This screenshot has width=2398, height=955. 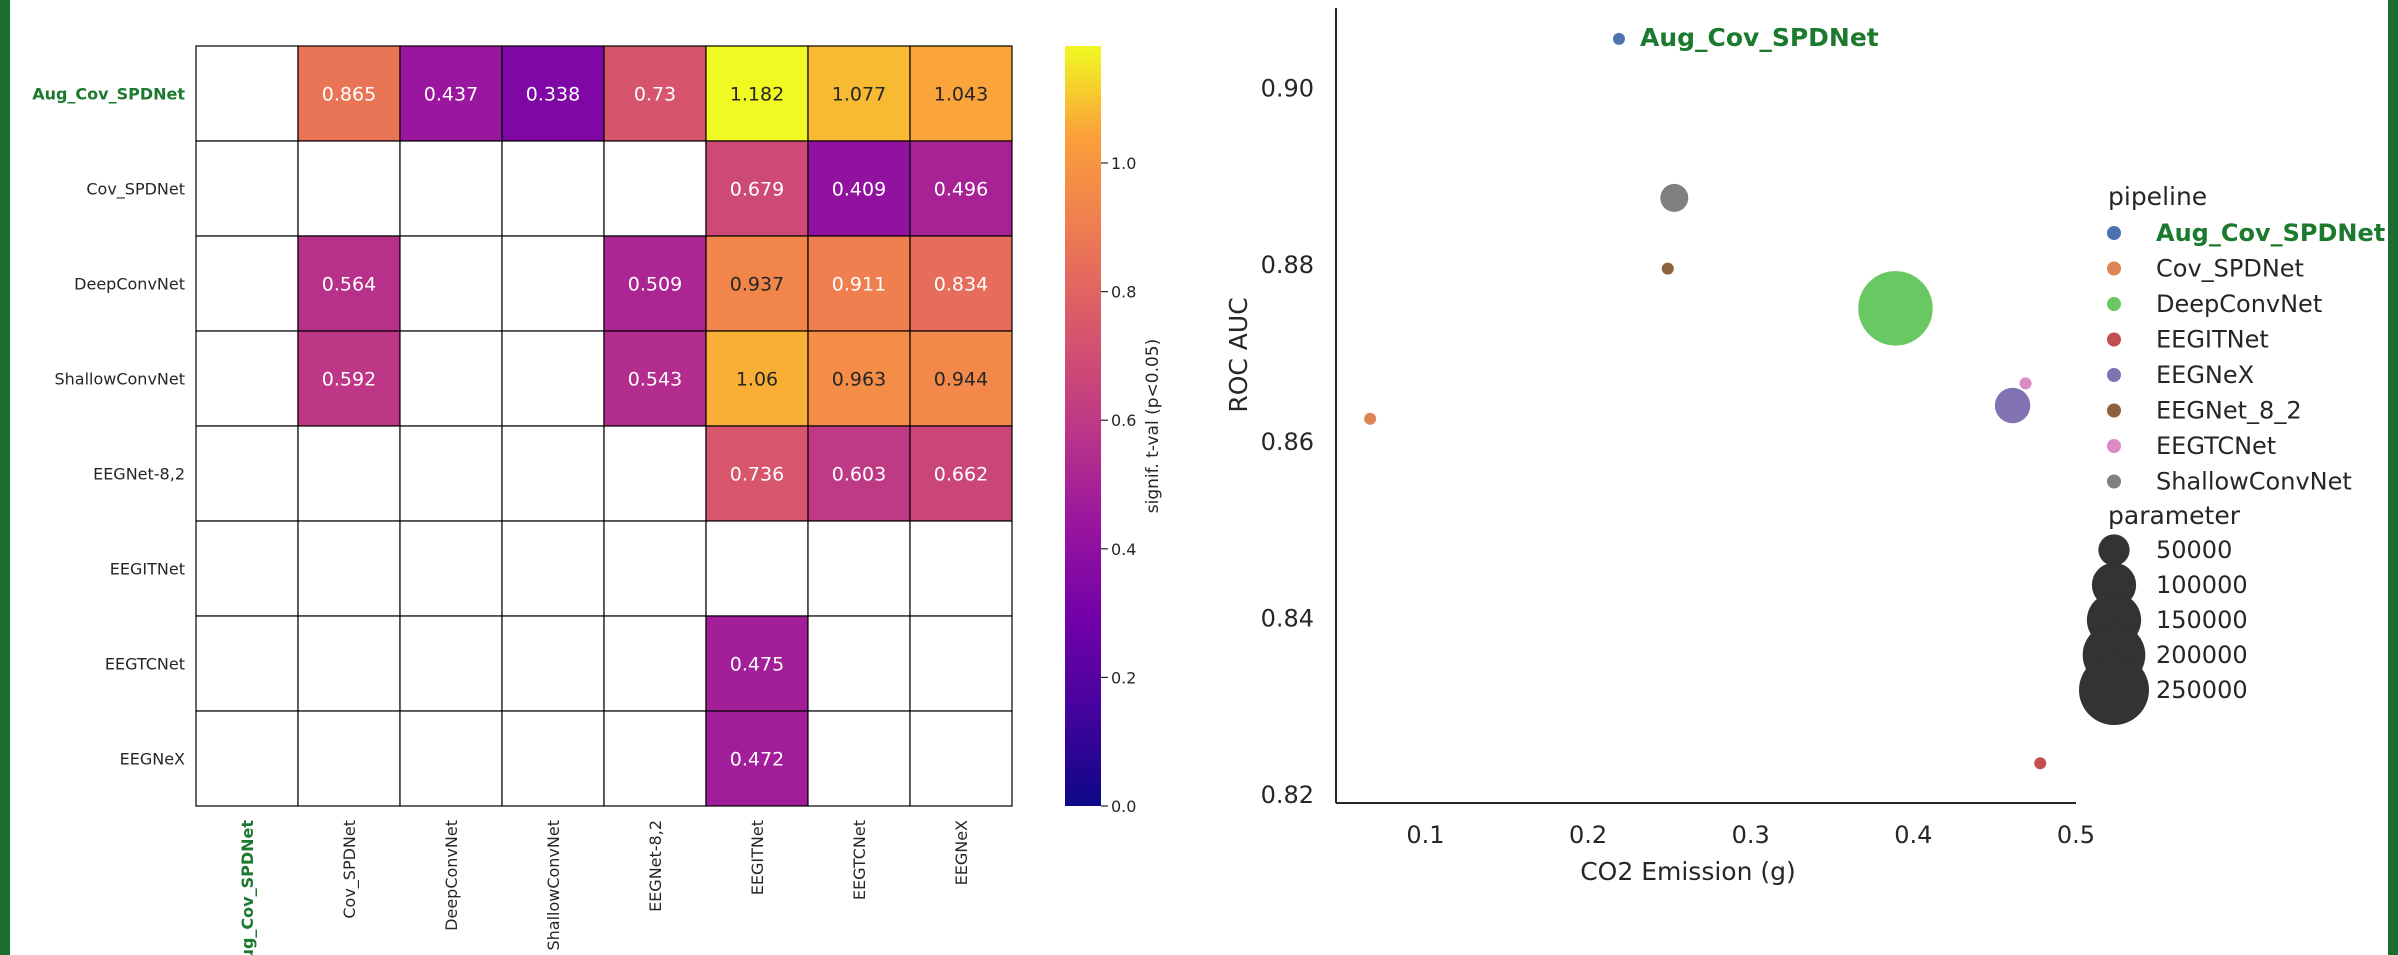 What do you see at coordinates (1287, 89) in the screenshot?
I see `y-tick-label: 0.90` at bounding box center [1287, 89].